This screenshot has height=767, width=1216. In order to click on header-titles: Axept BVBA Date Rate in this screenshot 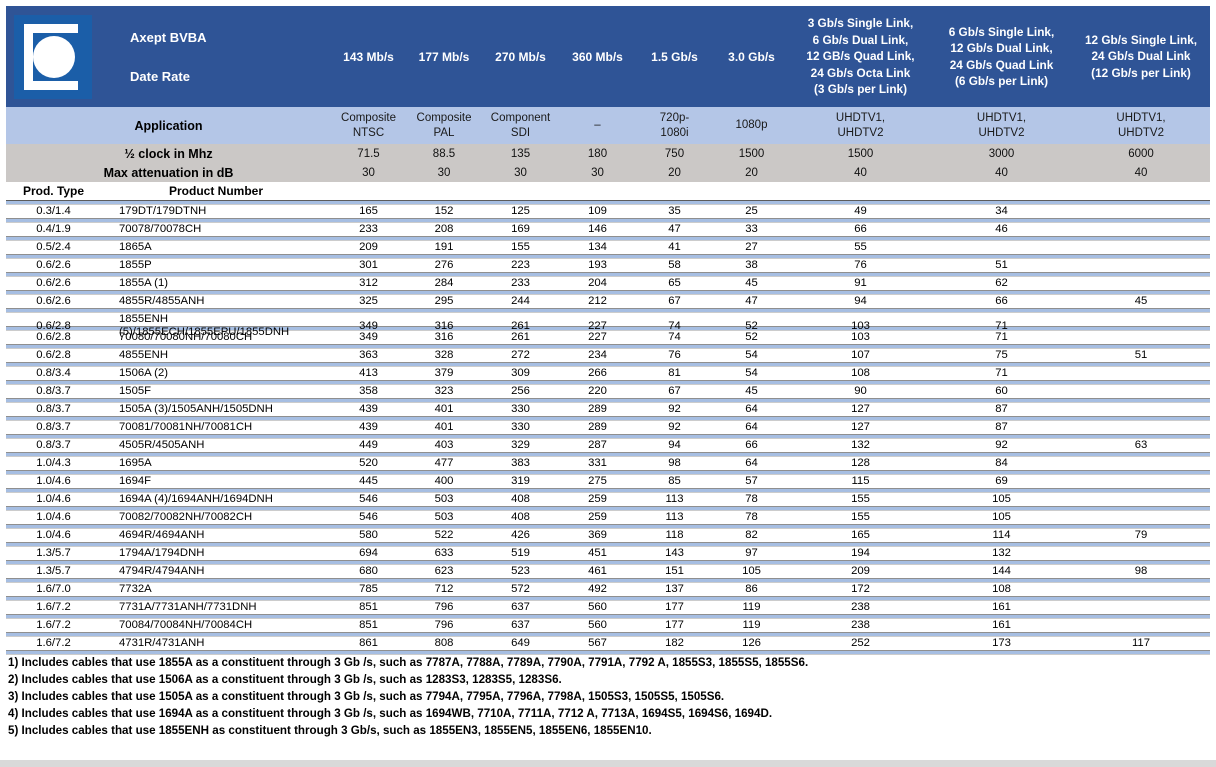, I will do `click(168, 57)`.